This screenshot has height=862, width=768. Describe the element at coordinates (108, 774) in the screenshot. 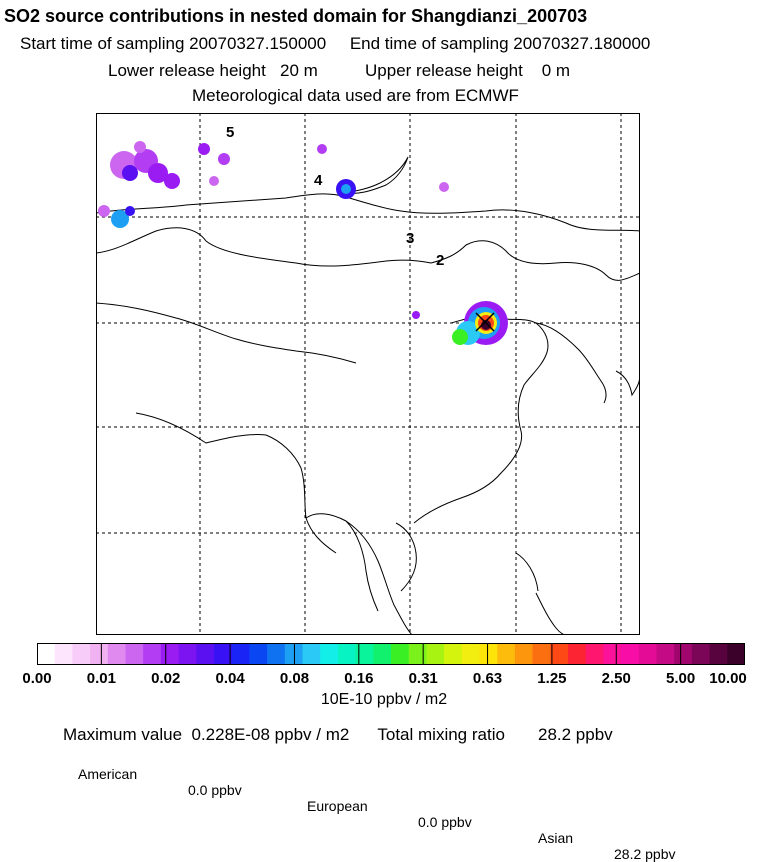

I see `american-label: American` at that location.